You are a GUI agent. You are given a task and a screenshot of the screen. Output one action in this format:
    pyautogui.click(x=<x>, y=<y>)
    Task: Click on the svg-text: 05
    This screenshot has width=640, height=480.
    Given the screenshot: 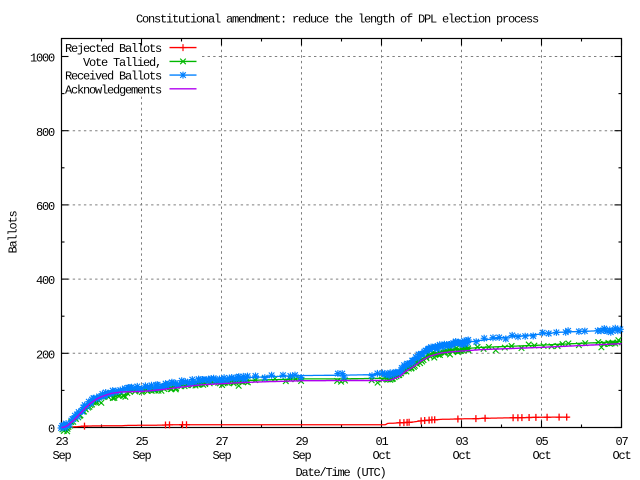 What is the action you would take?
    pyautogui.click(x=541, y=442)
    